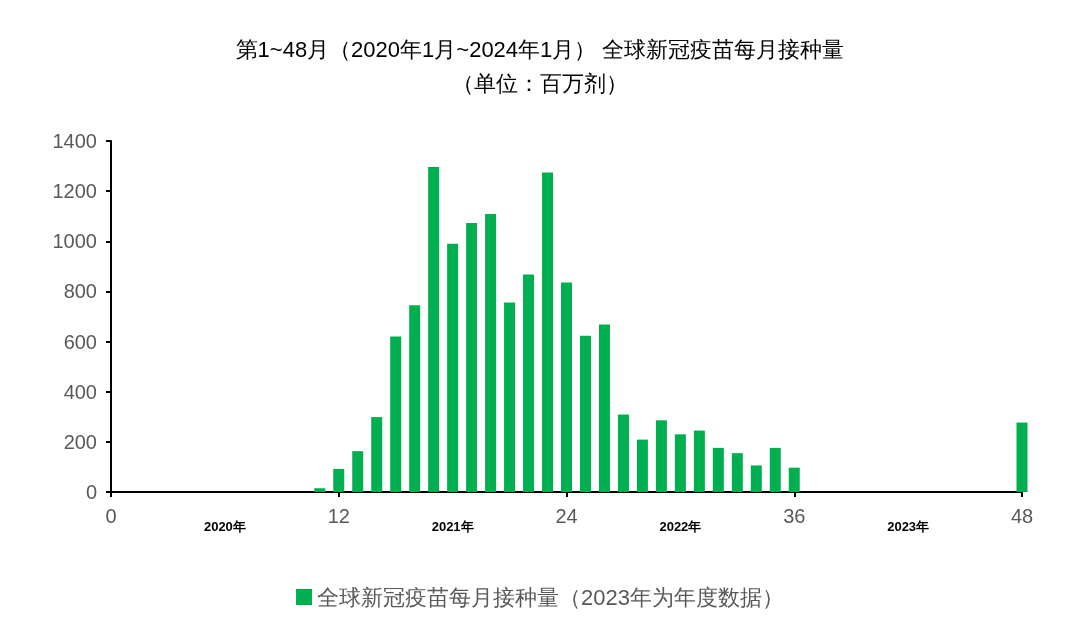  What do you see at coordinates (908, 526) in the screenshot?
I see `text: 2023年` at bounding box center [908, 526].